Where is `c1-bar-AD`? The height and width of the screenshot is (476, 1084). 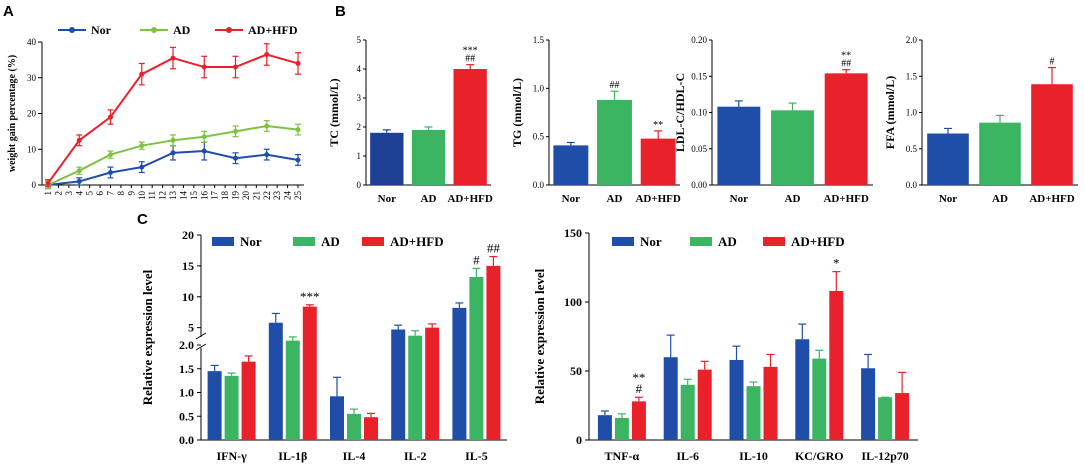 c1-bar-AD is located at coordinates (354, 426).